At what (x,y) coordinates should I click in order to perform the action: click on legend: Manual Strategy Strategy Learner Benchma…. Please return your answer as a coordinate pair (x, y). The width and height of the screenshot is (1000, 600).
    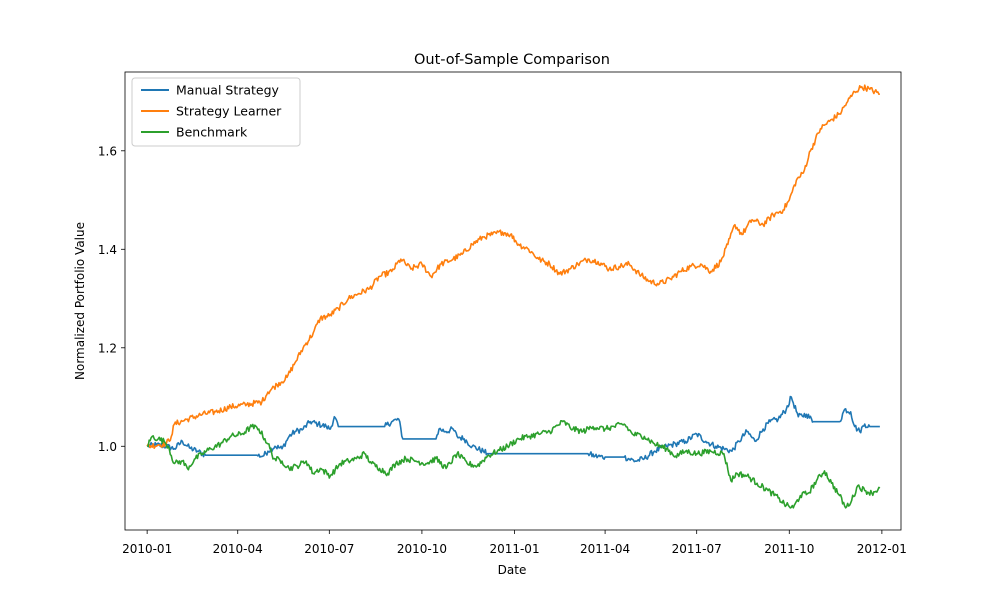
    Looking at the image, I should click on (216, 112).